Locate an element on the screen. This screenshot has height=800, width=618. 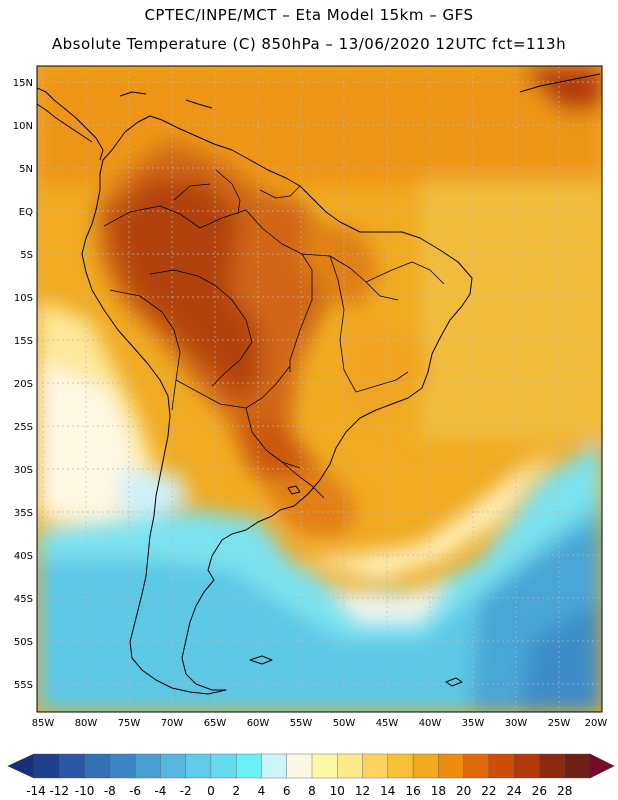
lat-label: 40S is located at coordinates (23, 556).